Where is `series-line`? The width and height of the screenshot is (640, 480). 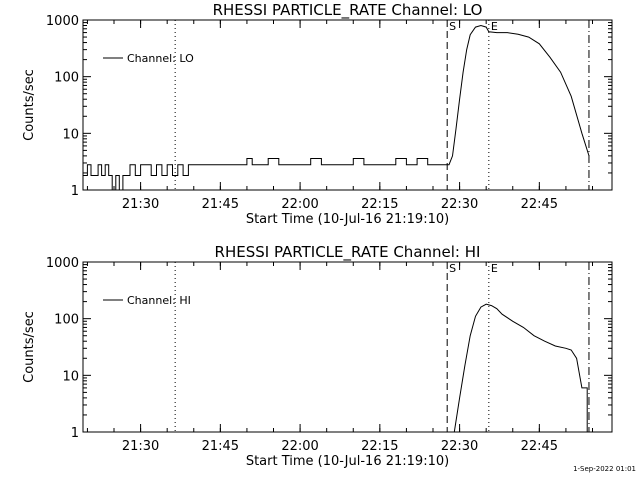
series-line is located at coordinates (520, 368).